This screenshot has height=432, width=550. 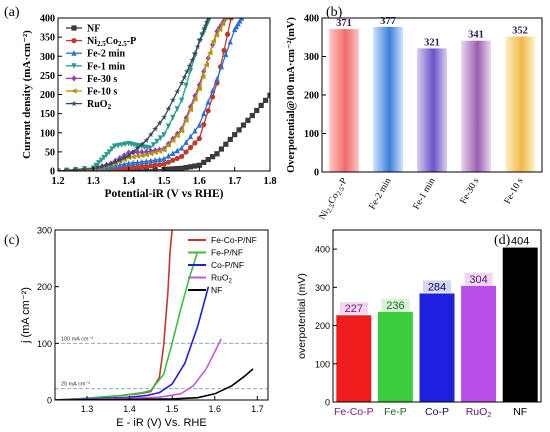 What do you see at coordinates (520, 326) in the screenshot?
I see `bar-nf: 404 NF` at bounding box center [520, 326].